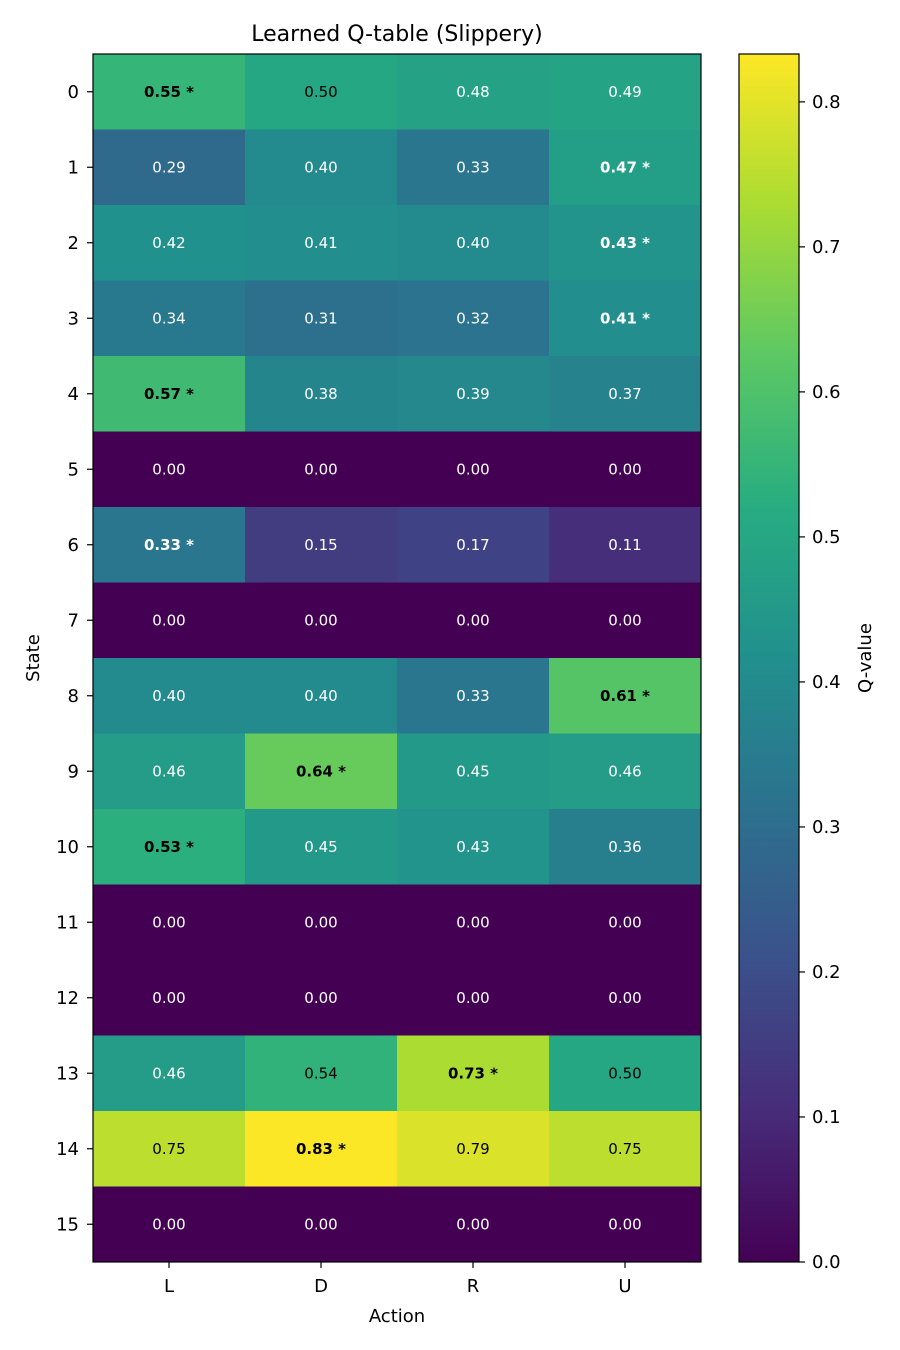 This screenshot has height=1350, width=900. Describe the element at coordinates (826, 1262) in the screenshot. I see `colorbar-tick-label: 0.0` at that location.